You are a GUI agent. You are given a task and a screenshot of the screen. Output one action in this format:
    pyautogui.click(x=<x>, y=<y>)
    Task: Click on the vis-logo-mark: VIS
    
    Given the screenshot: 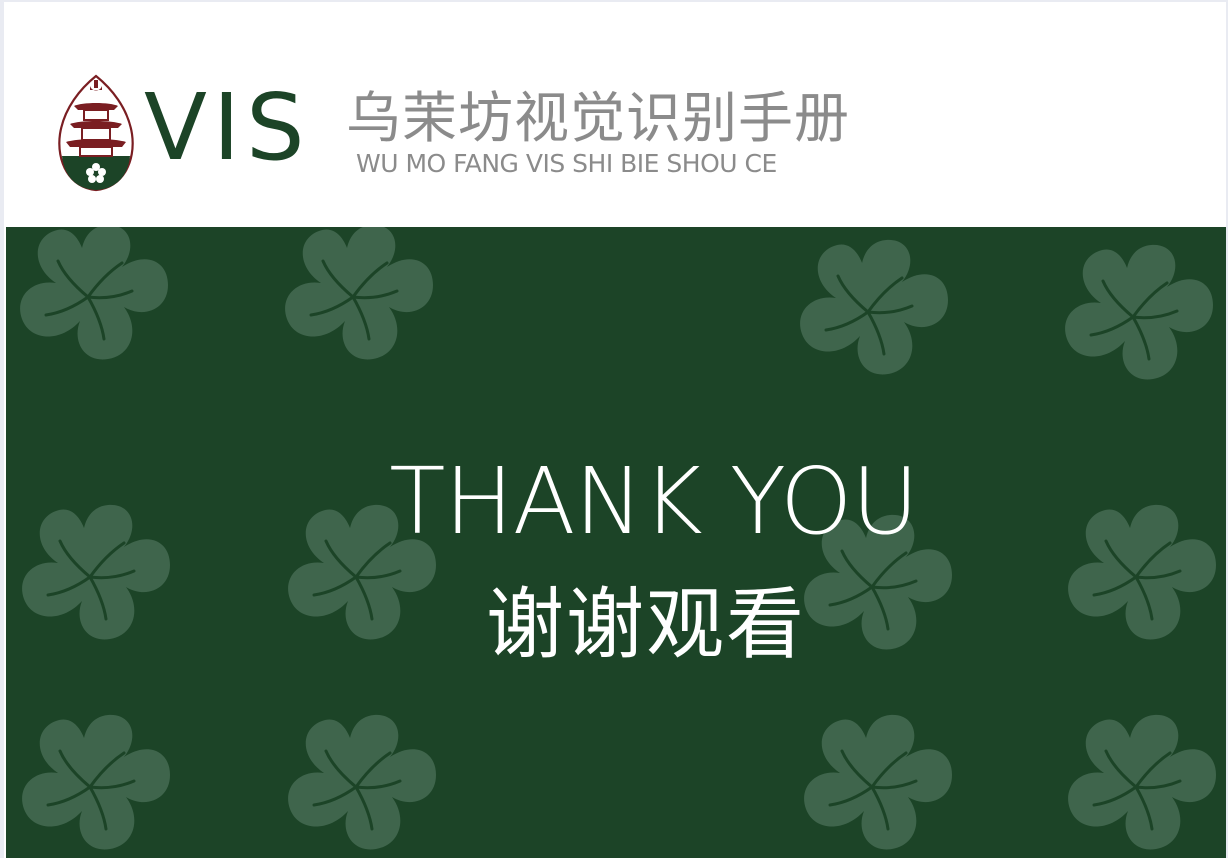 What is the action you would take?
    pyautogui.click(x=227, y=127)
    